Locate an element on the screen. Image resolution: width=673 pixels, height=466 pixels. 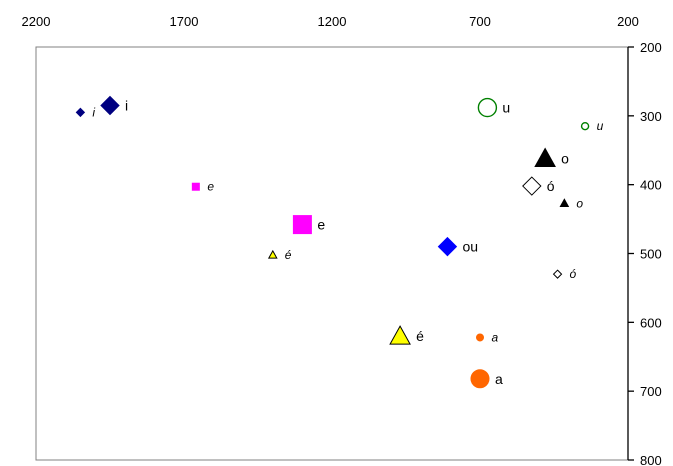
point-label: ou is located at coordinates (470, 247).